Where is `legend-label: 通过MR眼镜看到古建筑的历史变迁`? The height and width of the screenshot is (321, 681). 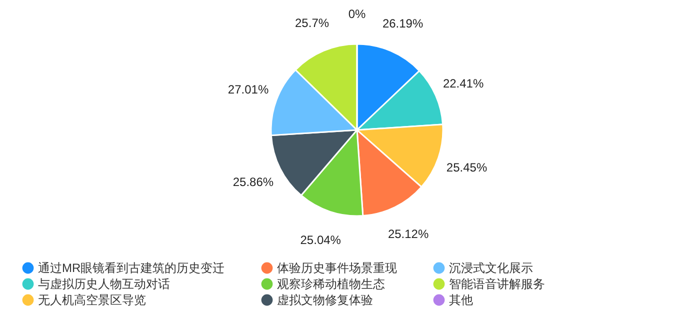
legend-label: 通过MR眼镜看到古建筑的历史变迁 is located at coordinates (131, 268).